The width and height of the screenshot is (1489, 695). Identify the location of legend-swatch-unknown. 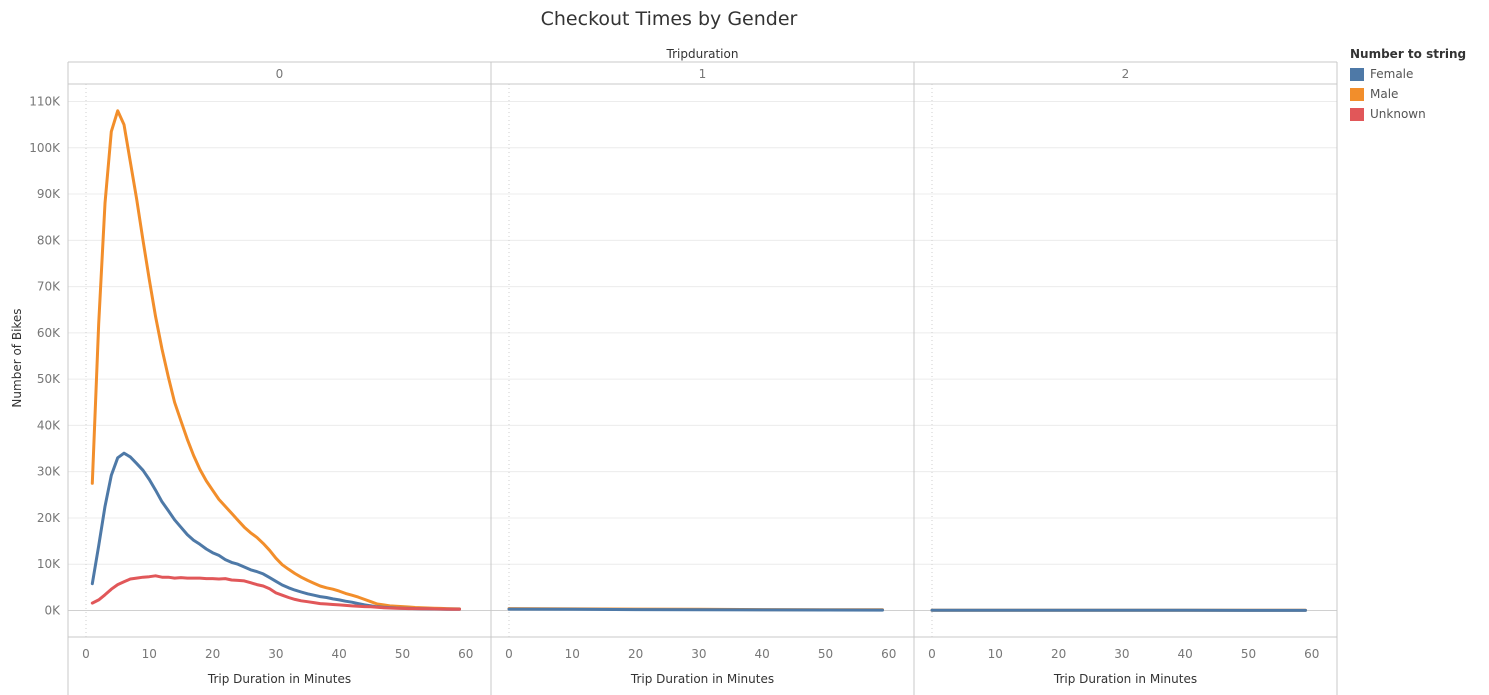
(1357, 114).